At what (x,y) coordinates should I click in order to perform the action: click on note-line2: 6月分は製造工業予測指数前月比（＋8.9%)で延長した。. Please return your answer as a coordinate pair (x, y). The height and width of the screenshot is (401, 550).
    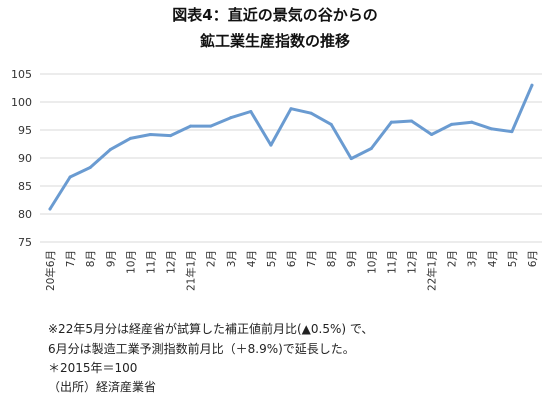
    Looking at the image, I should click on (201, 349).